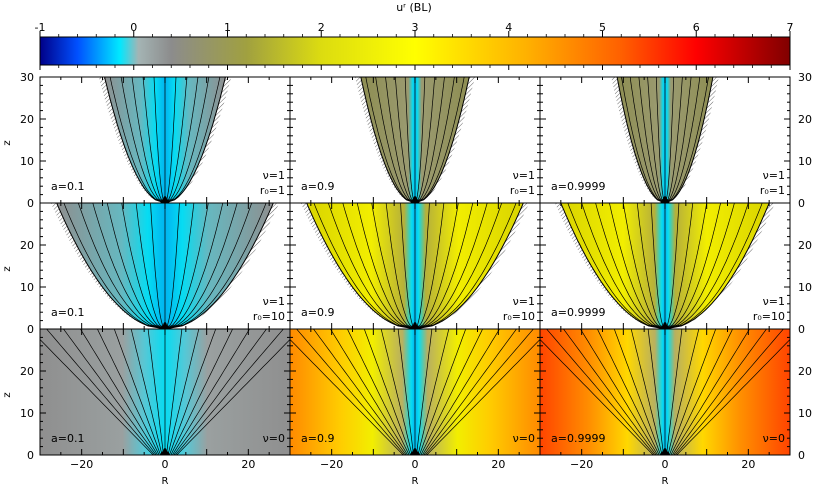 The height and width of the screenshot is (493, 830). I want to click on panel-8: a=0.9 ν=0, so click(415, 392).